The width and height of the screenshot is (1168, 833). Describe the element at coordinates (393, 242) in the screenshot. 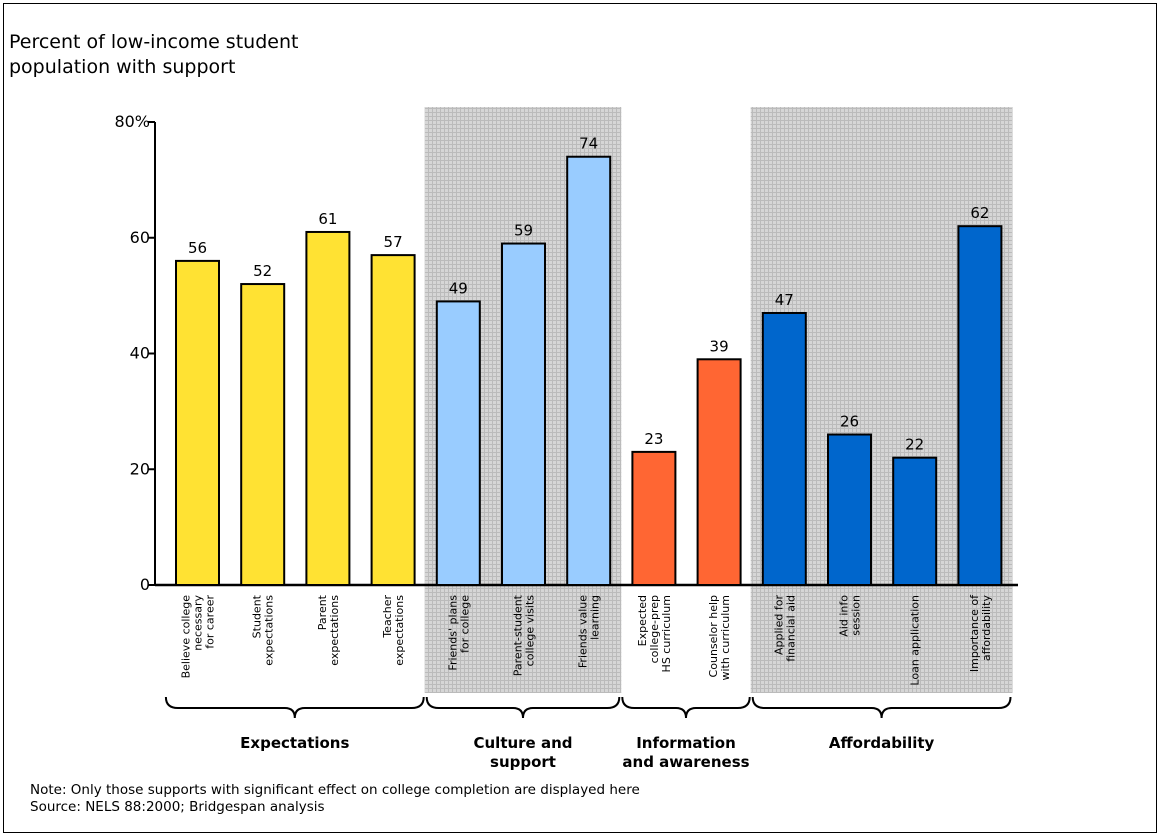

I see `bar-value-label: 57` at that location.